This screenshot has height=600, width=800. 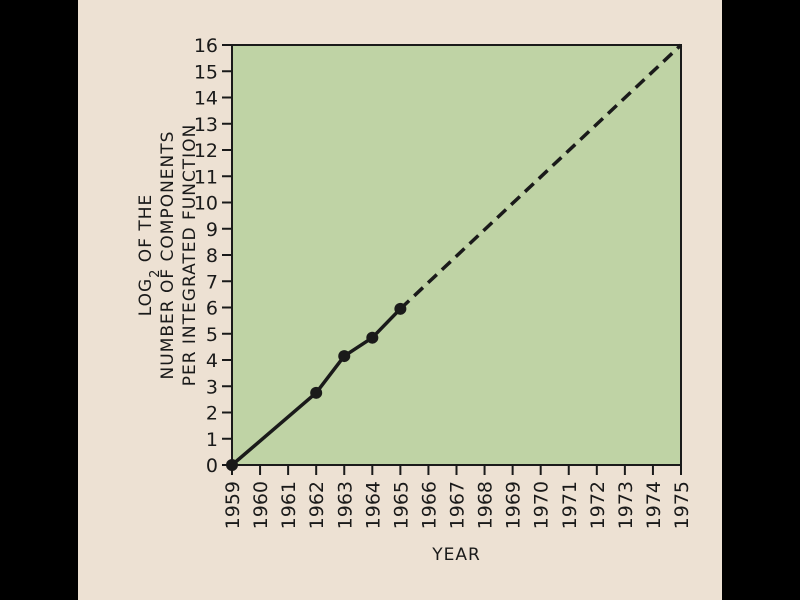 What do you see at coordinates (212, 387) in the screenshot?
I see `y-tick-label: 3` at bounding box center [212, 387].